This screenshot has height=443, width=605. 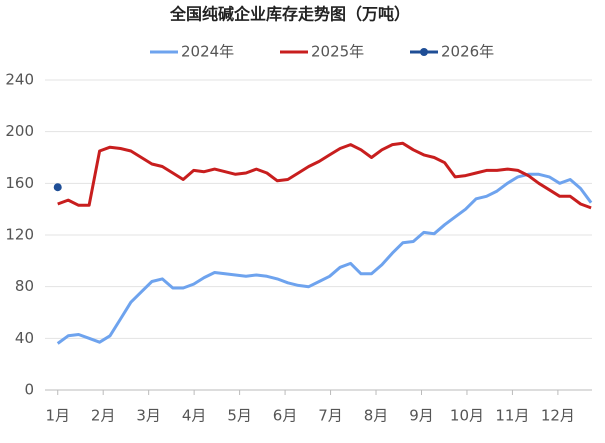 I want to click on y-tick-label: 40, so click(x=24, y=338).